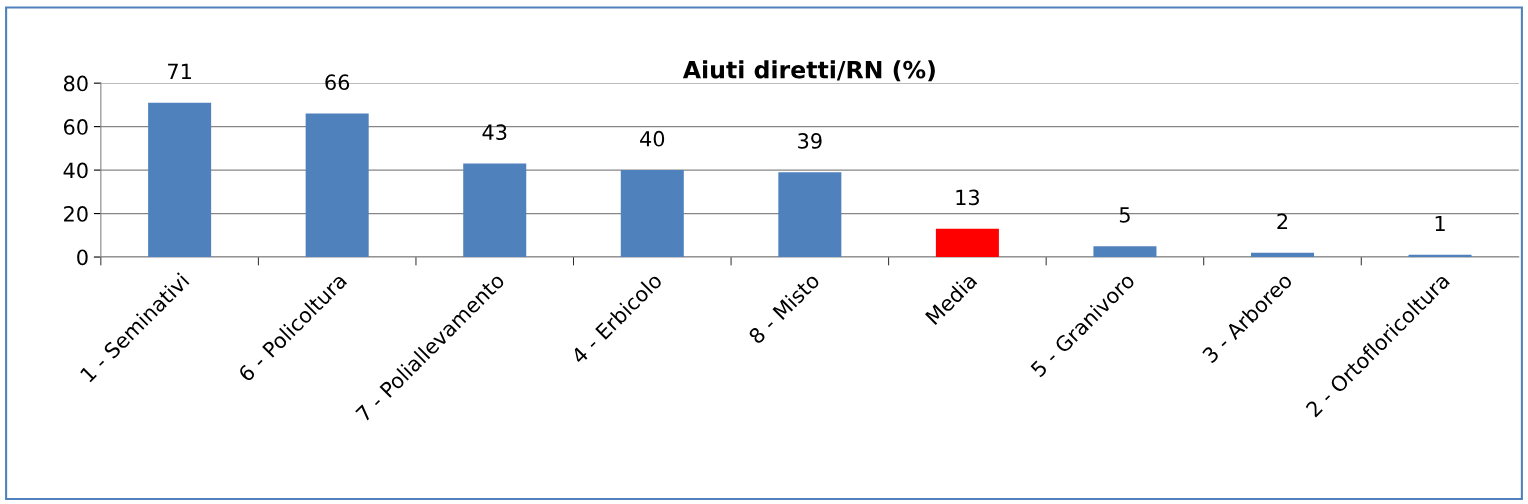  I want to click on data-label: 71, so click(179, 71).